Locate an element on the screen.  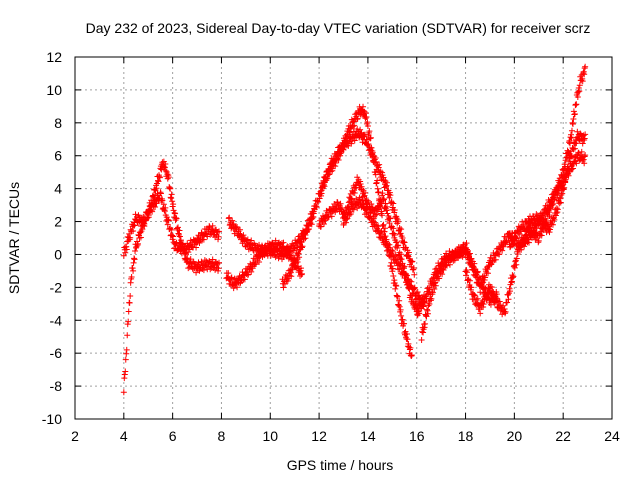
x-tick-label: 10 is located at coordinates (270, 436).